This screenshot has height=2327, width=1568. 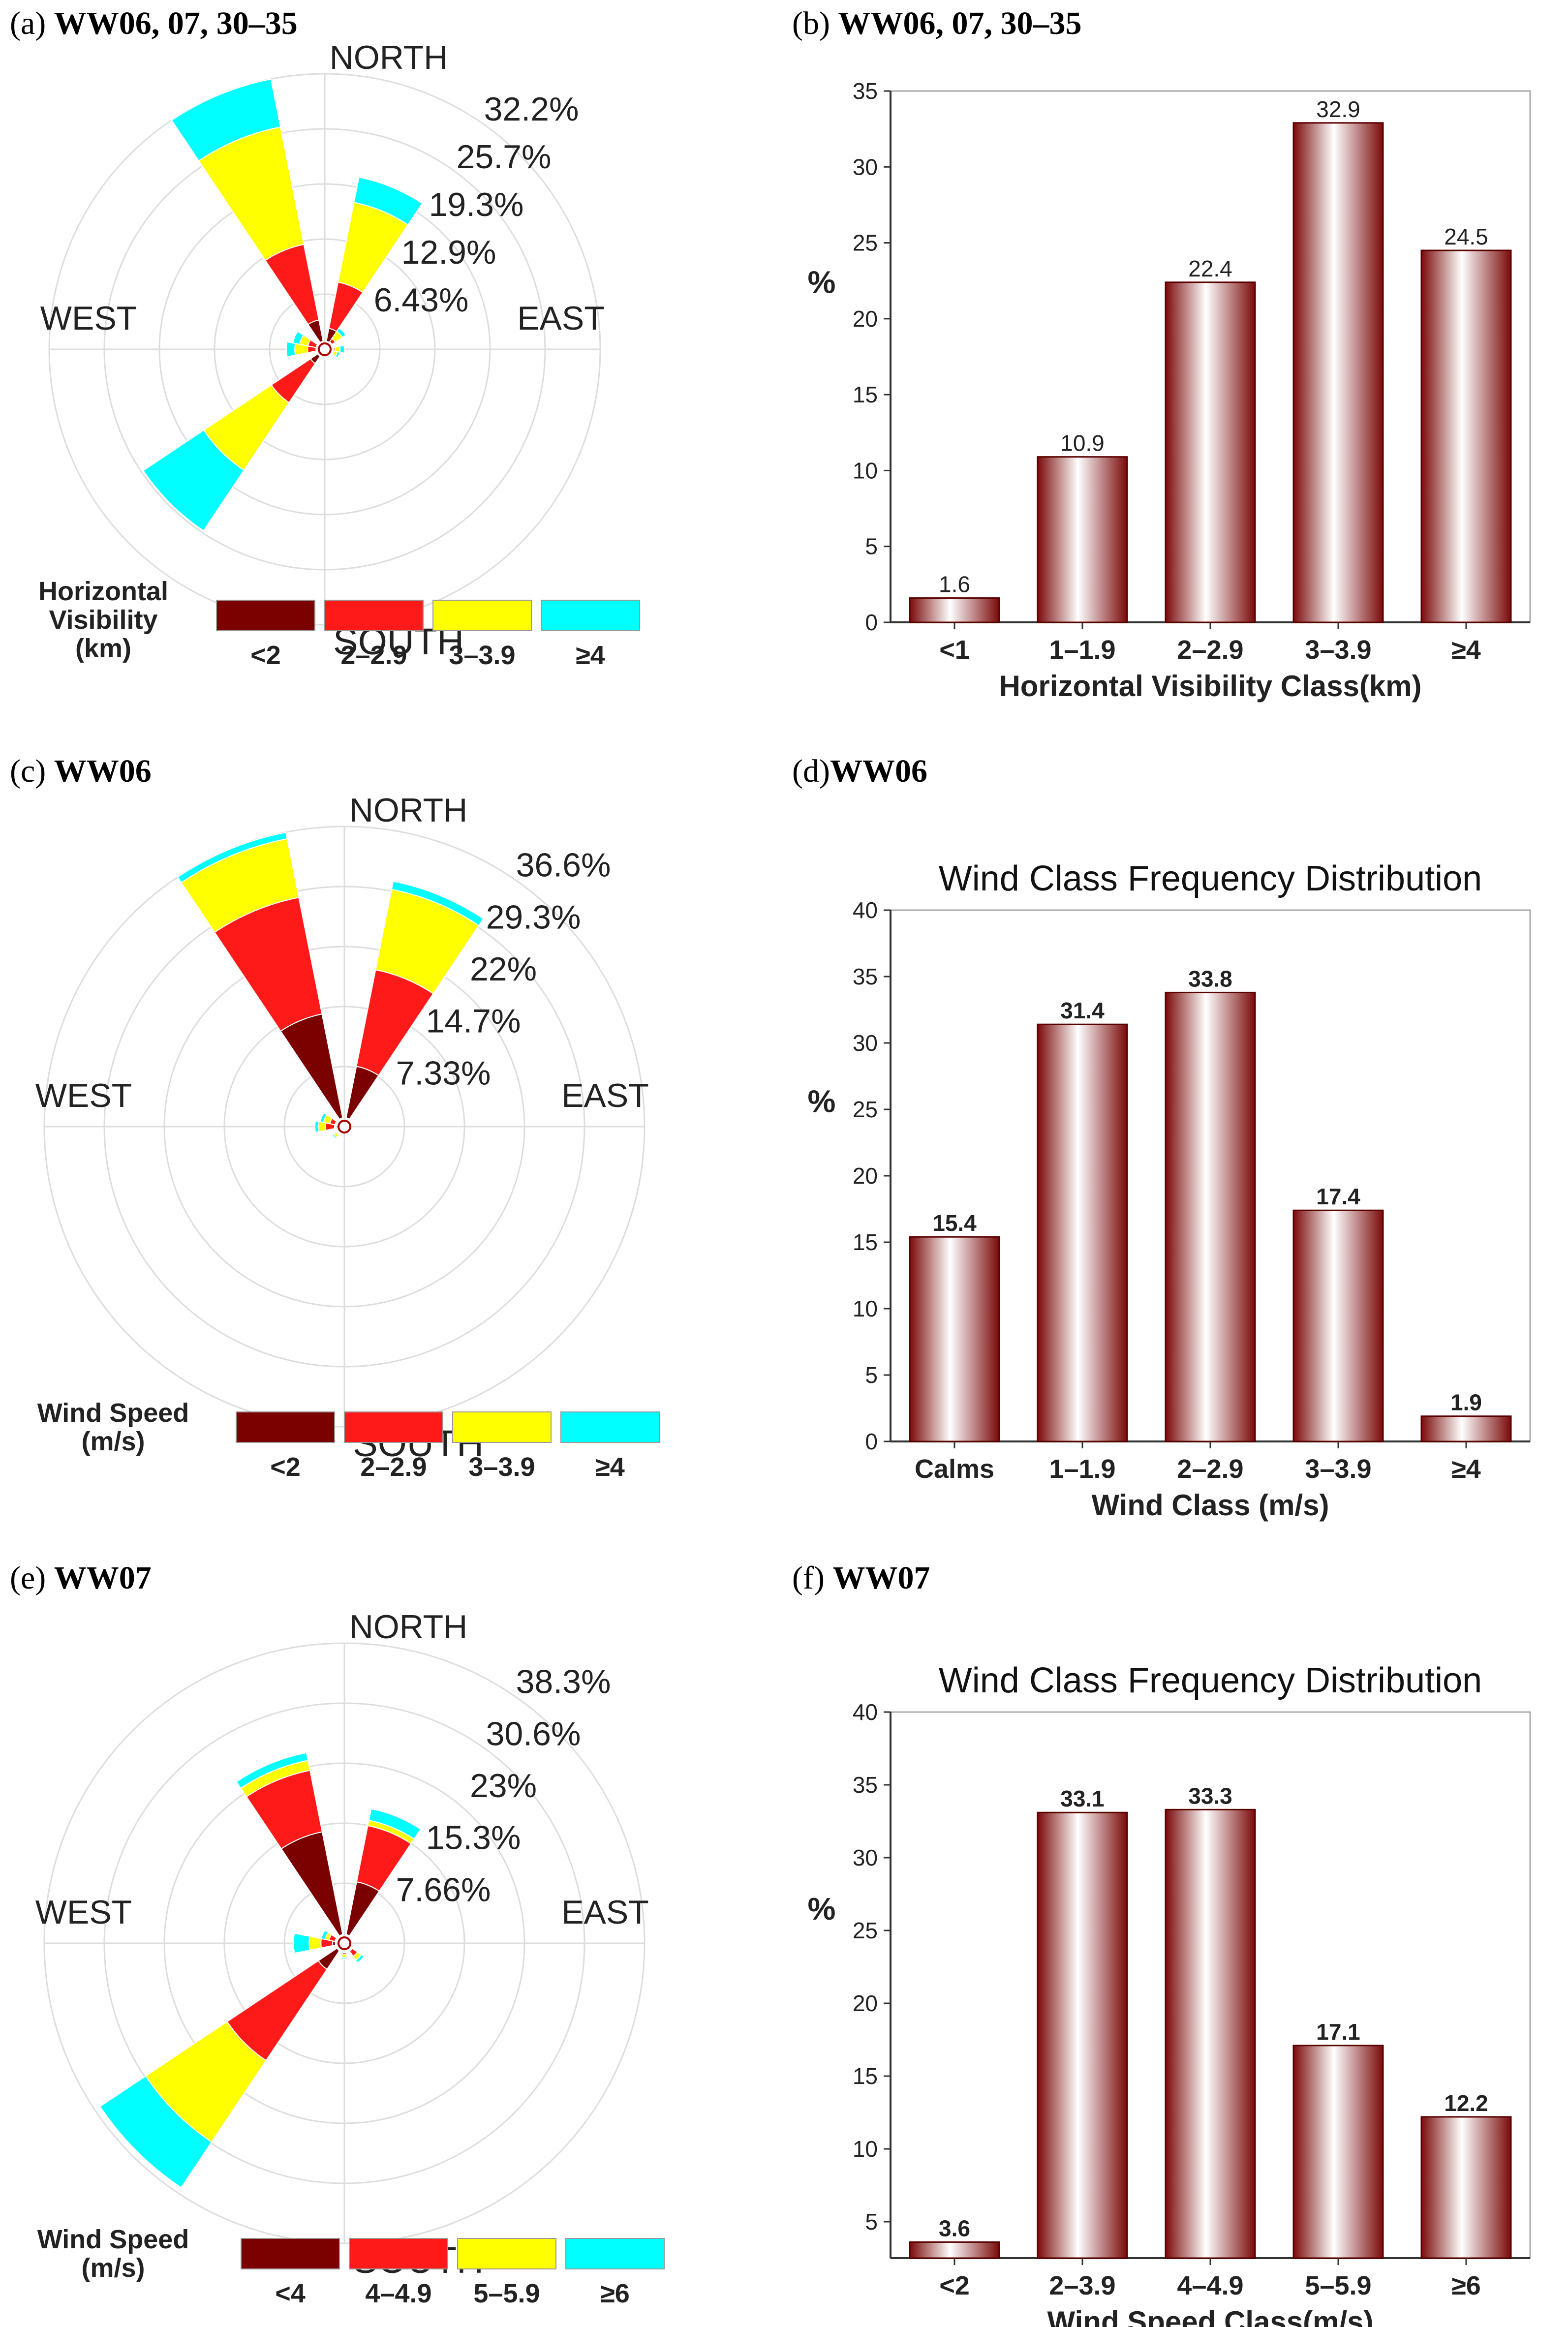 What do you see at coordinates (1082, 1010) in the screenshot?
I see `bar-value-label-1: 31.4` at bounding box center [1082, 1010].